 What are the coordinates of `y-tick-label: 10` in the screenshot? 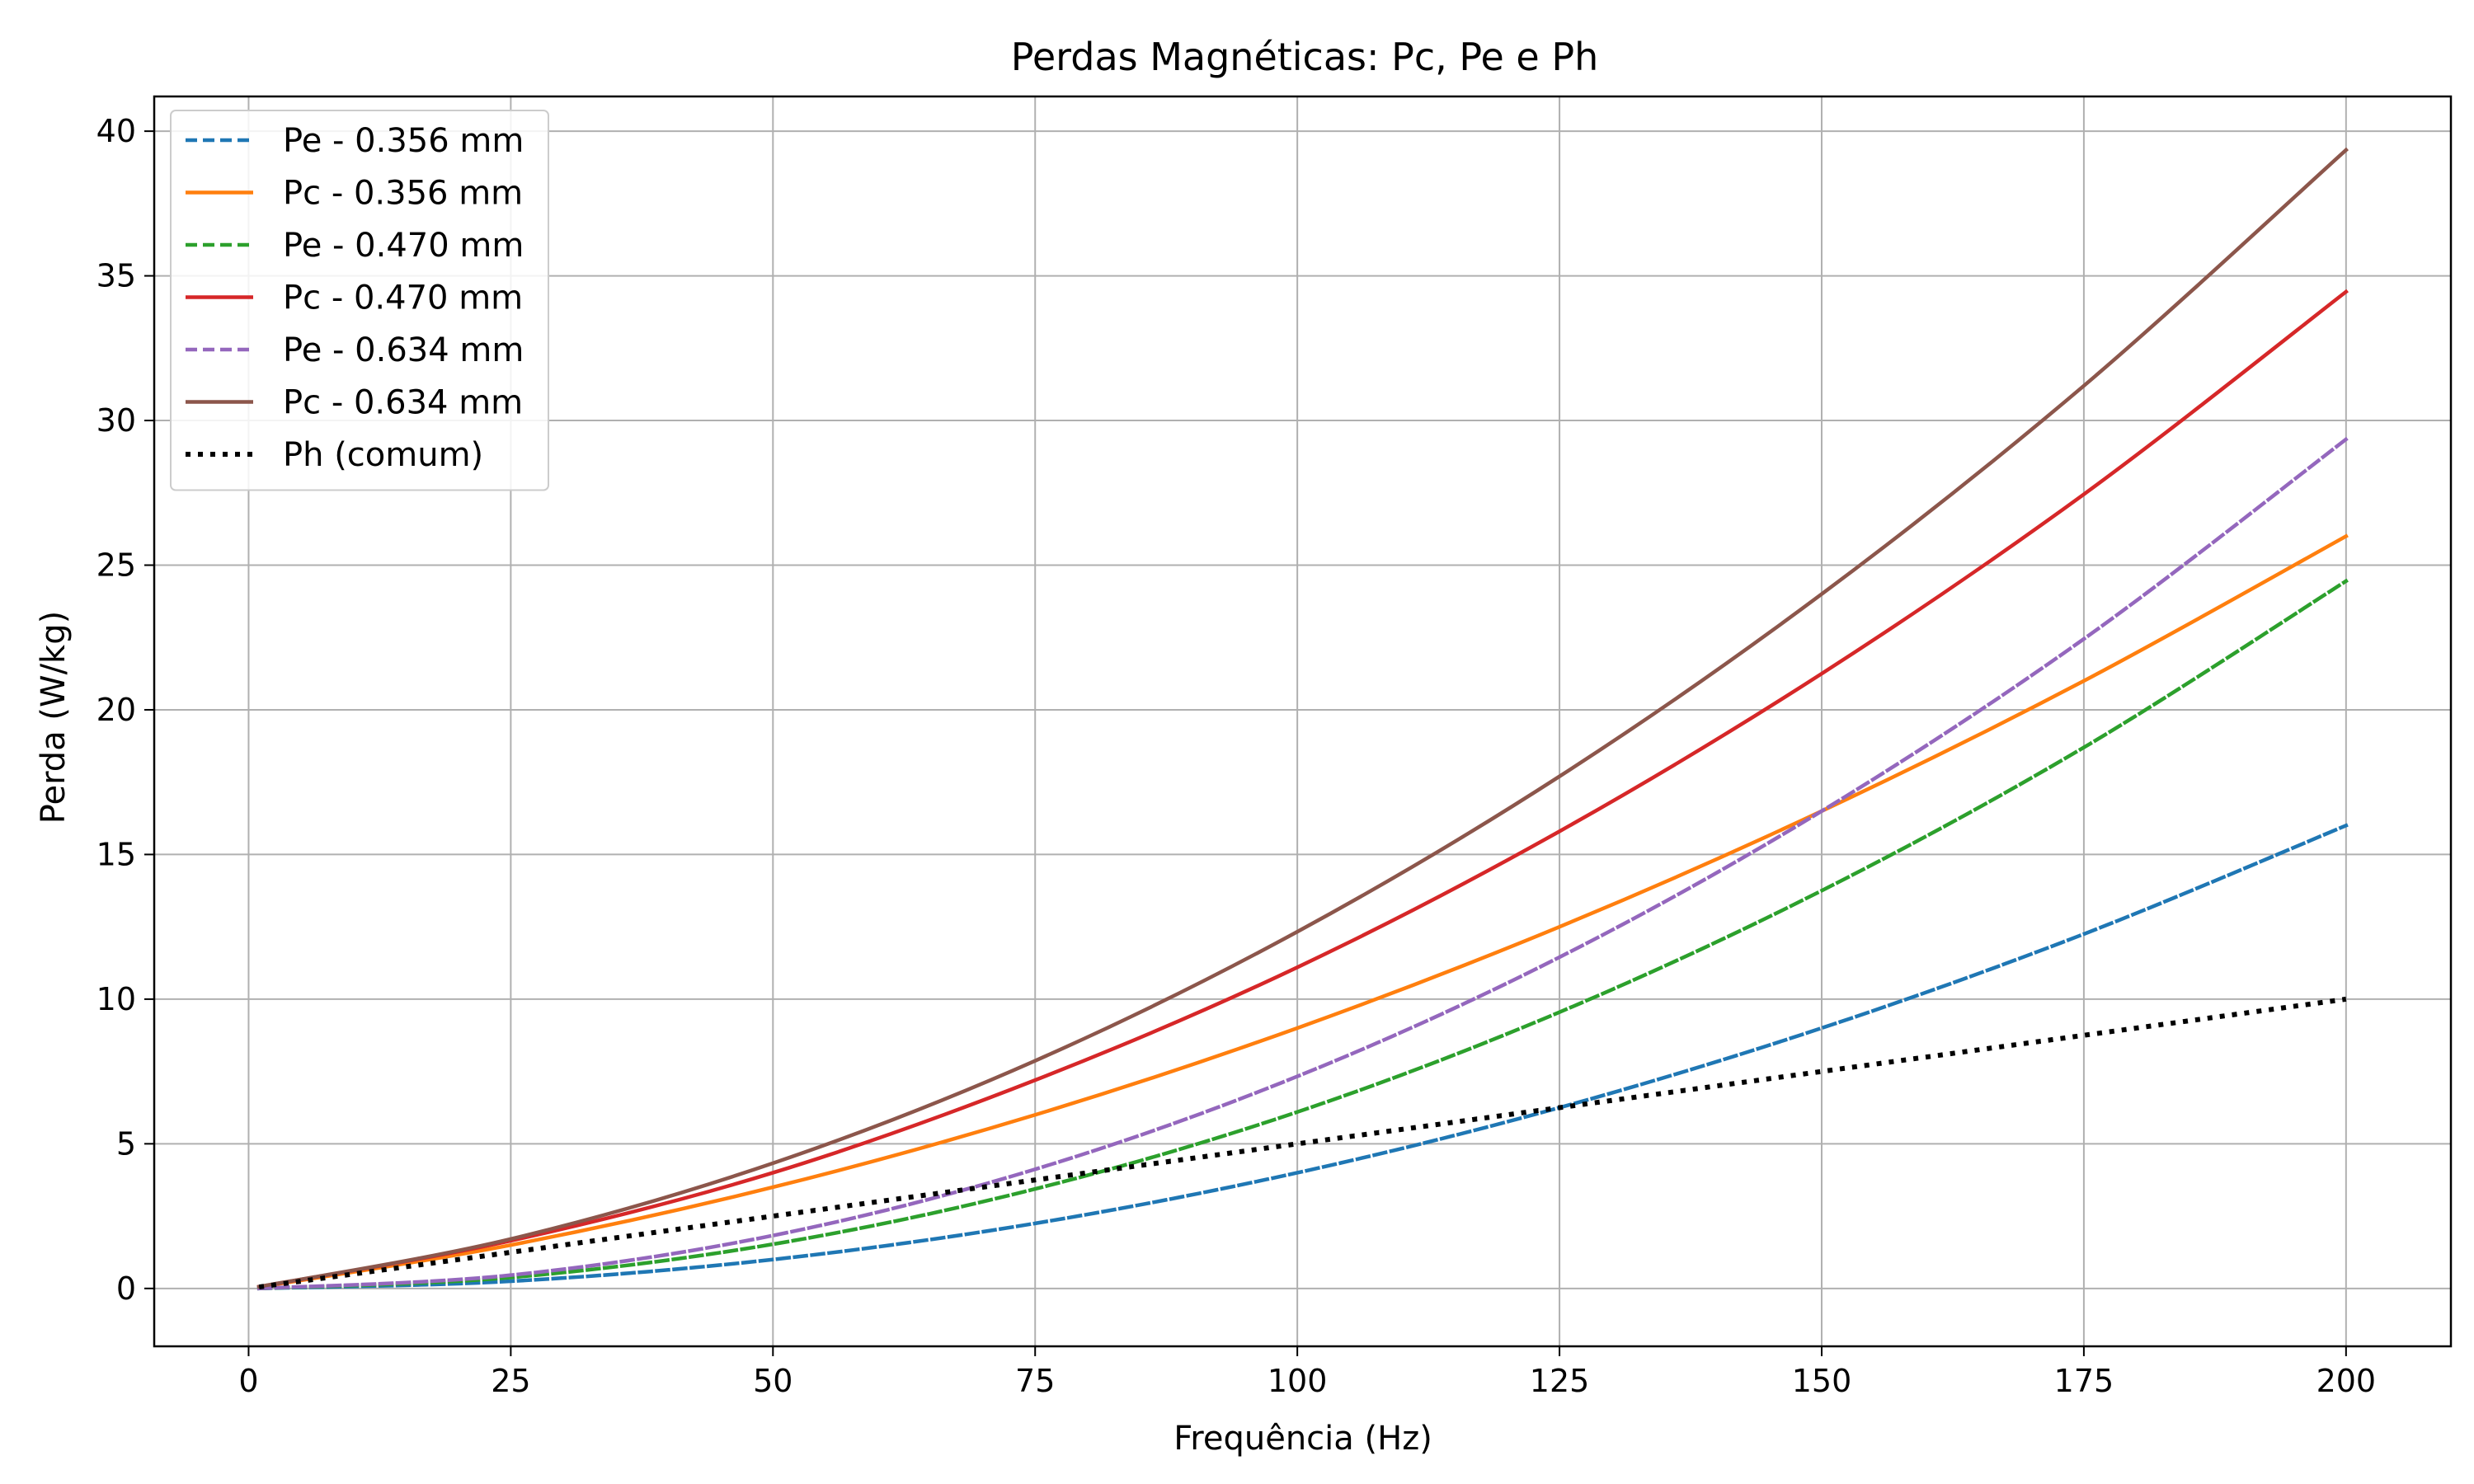 It's located at (116, 999).